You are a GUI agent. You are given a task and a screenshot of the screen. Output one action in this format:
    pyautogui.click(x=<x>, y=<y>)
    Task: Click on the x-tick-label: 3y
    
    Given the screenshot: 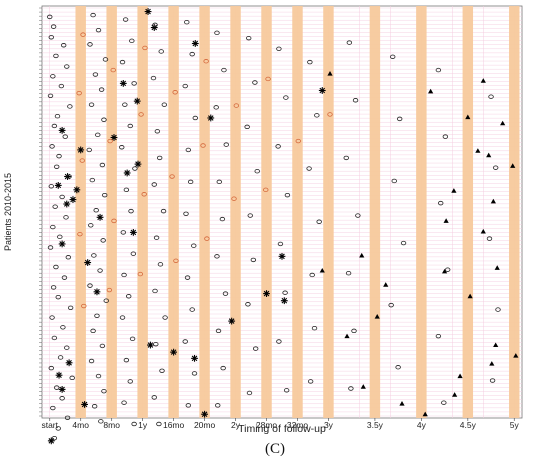 What is the action you would take?
    pyautogui.click(x=329, y=425)
    